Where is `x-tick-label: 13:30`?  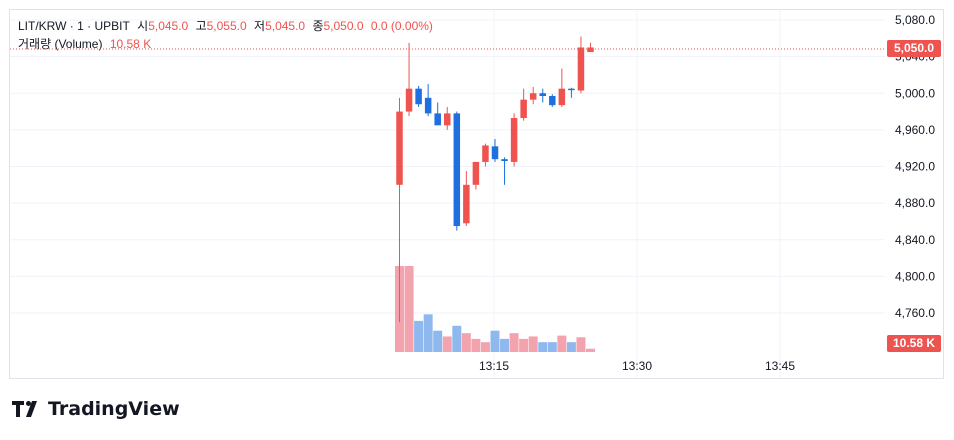
x-tick-label: 13:30 is located at coordinates (637, 366).